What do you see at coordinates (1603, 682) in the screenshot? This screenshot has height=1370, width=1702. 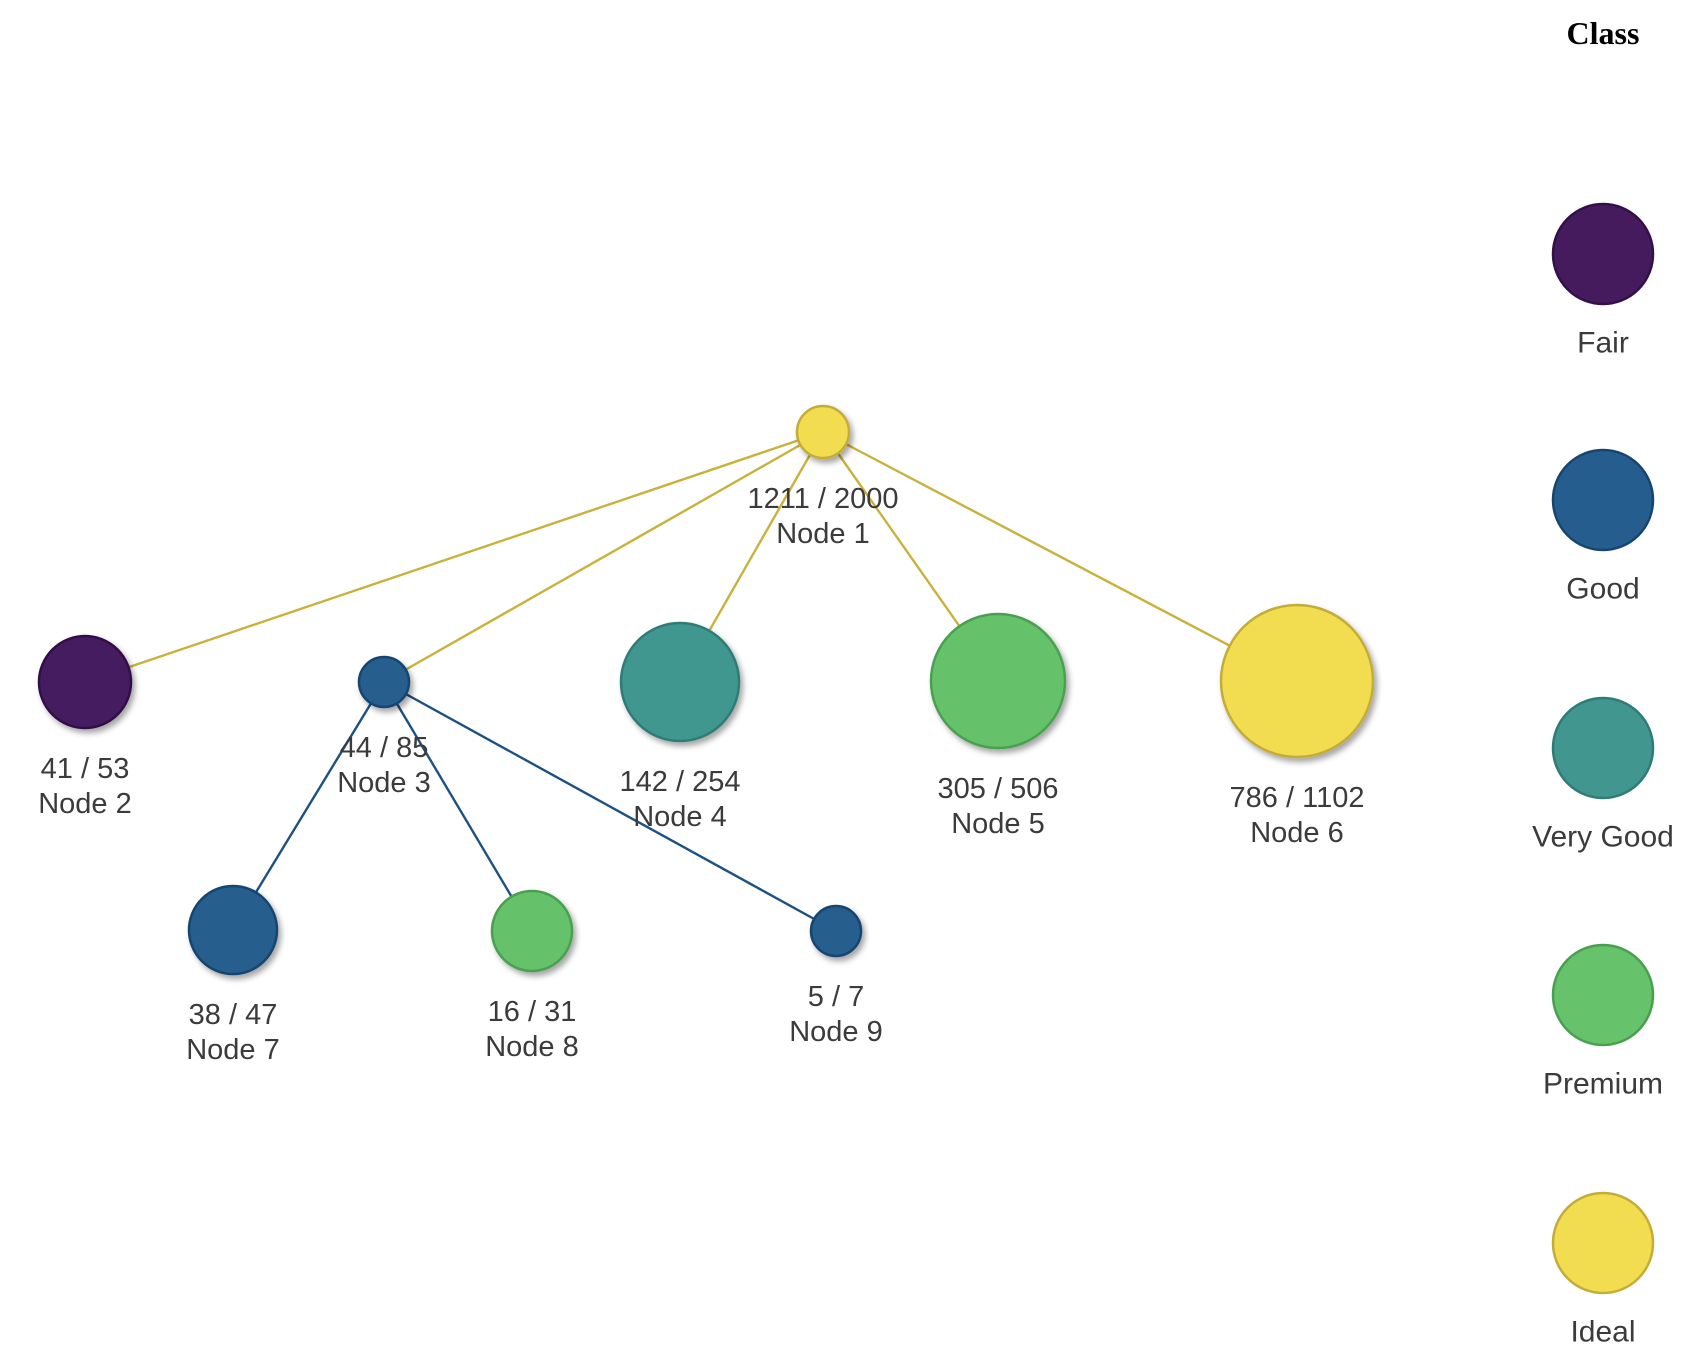 I see `legend: Class Fair Good Very Good Premium Ideal` at bounding box center [1603, 682].